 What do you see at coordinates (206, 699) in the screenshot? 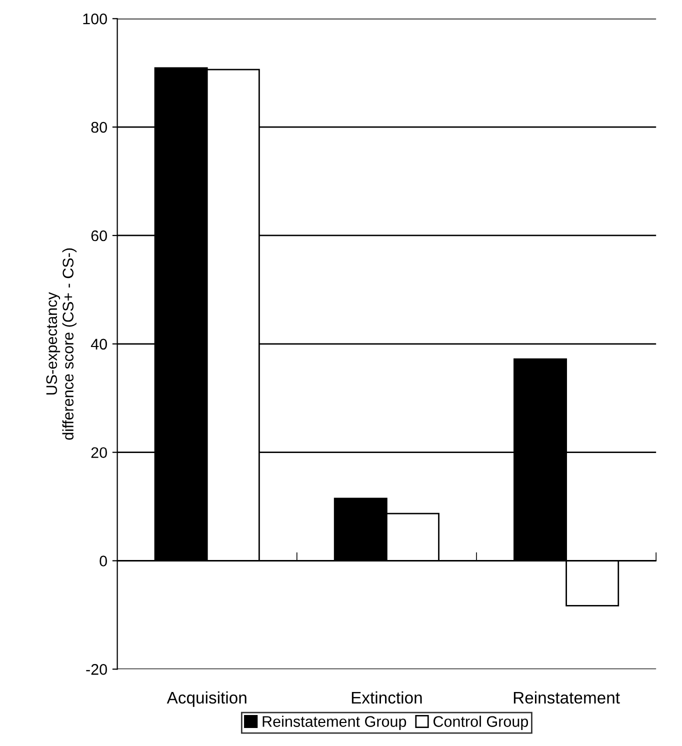
I see `x-tick-label: Acquisition` at bounding box center [206, 699].